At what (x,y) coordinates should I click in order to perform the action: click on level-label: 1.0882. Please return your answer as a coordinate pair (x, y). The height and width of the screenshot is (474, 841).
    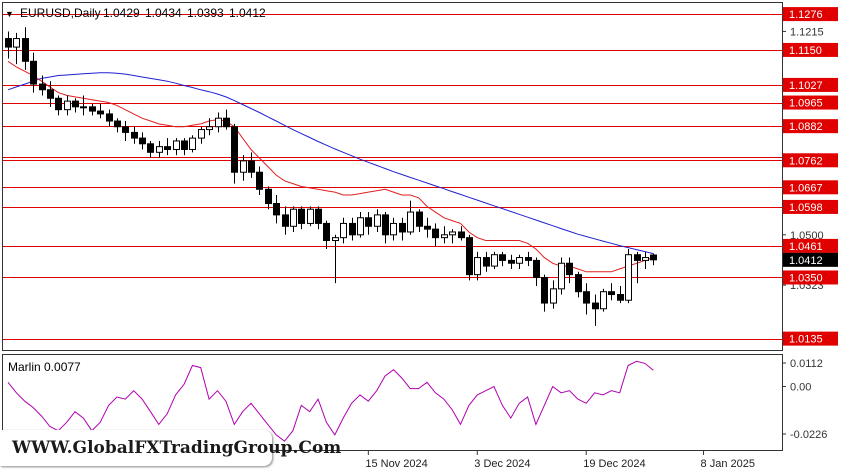
    Looking at the image, I should click on (806, 127).